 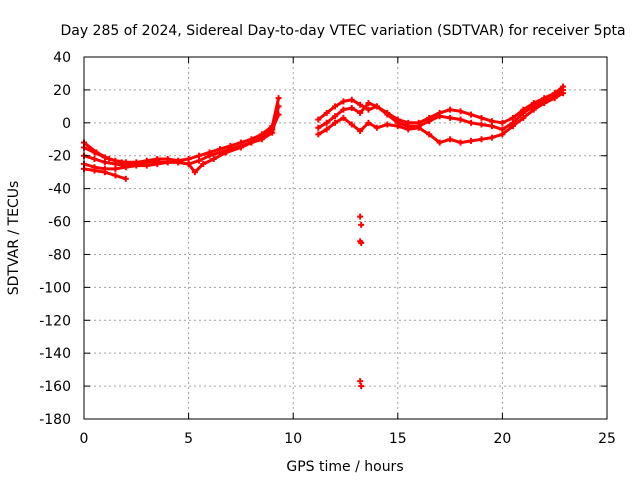 What do you see at coordinates (62, 91) in the screenshot?
I see `y-tick-label: 20` at bounding box center [62, 91].